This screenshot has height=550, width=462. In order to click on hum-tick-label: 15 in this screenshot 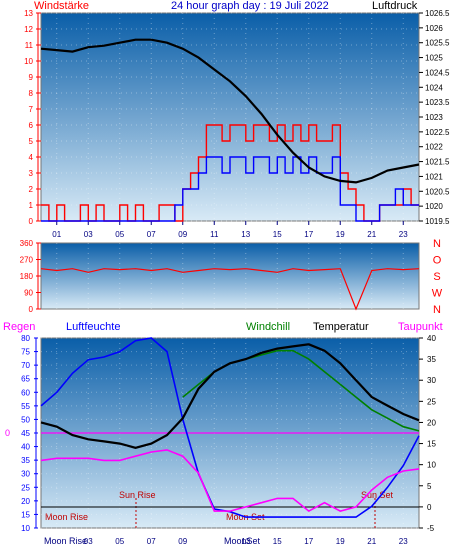, I will do `click(25, 514)`.